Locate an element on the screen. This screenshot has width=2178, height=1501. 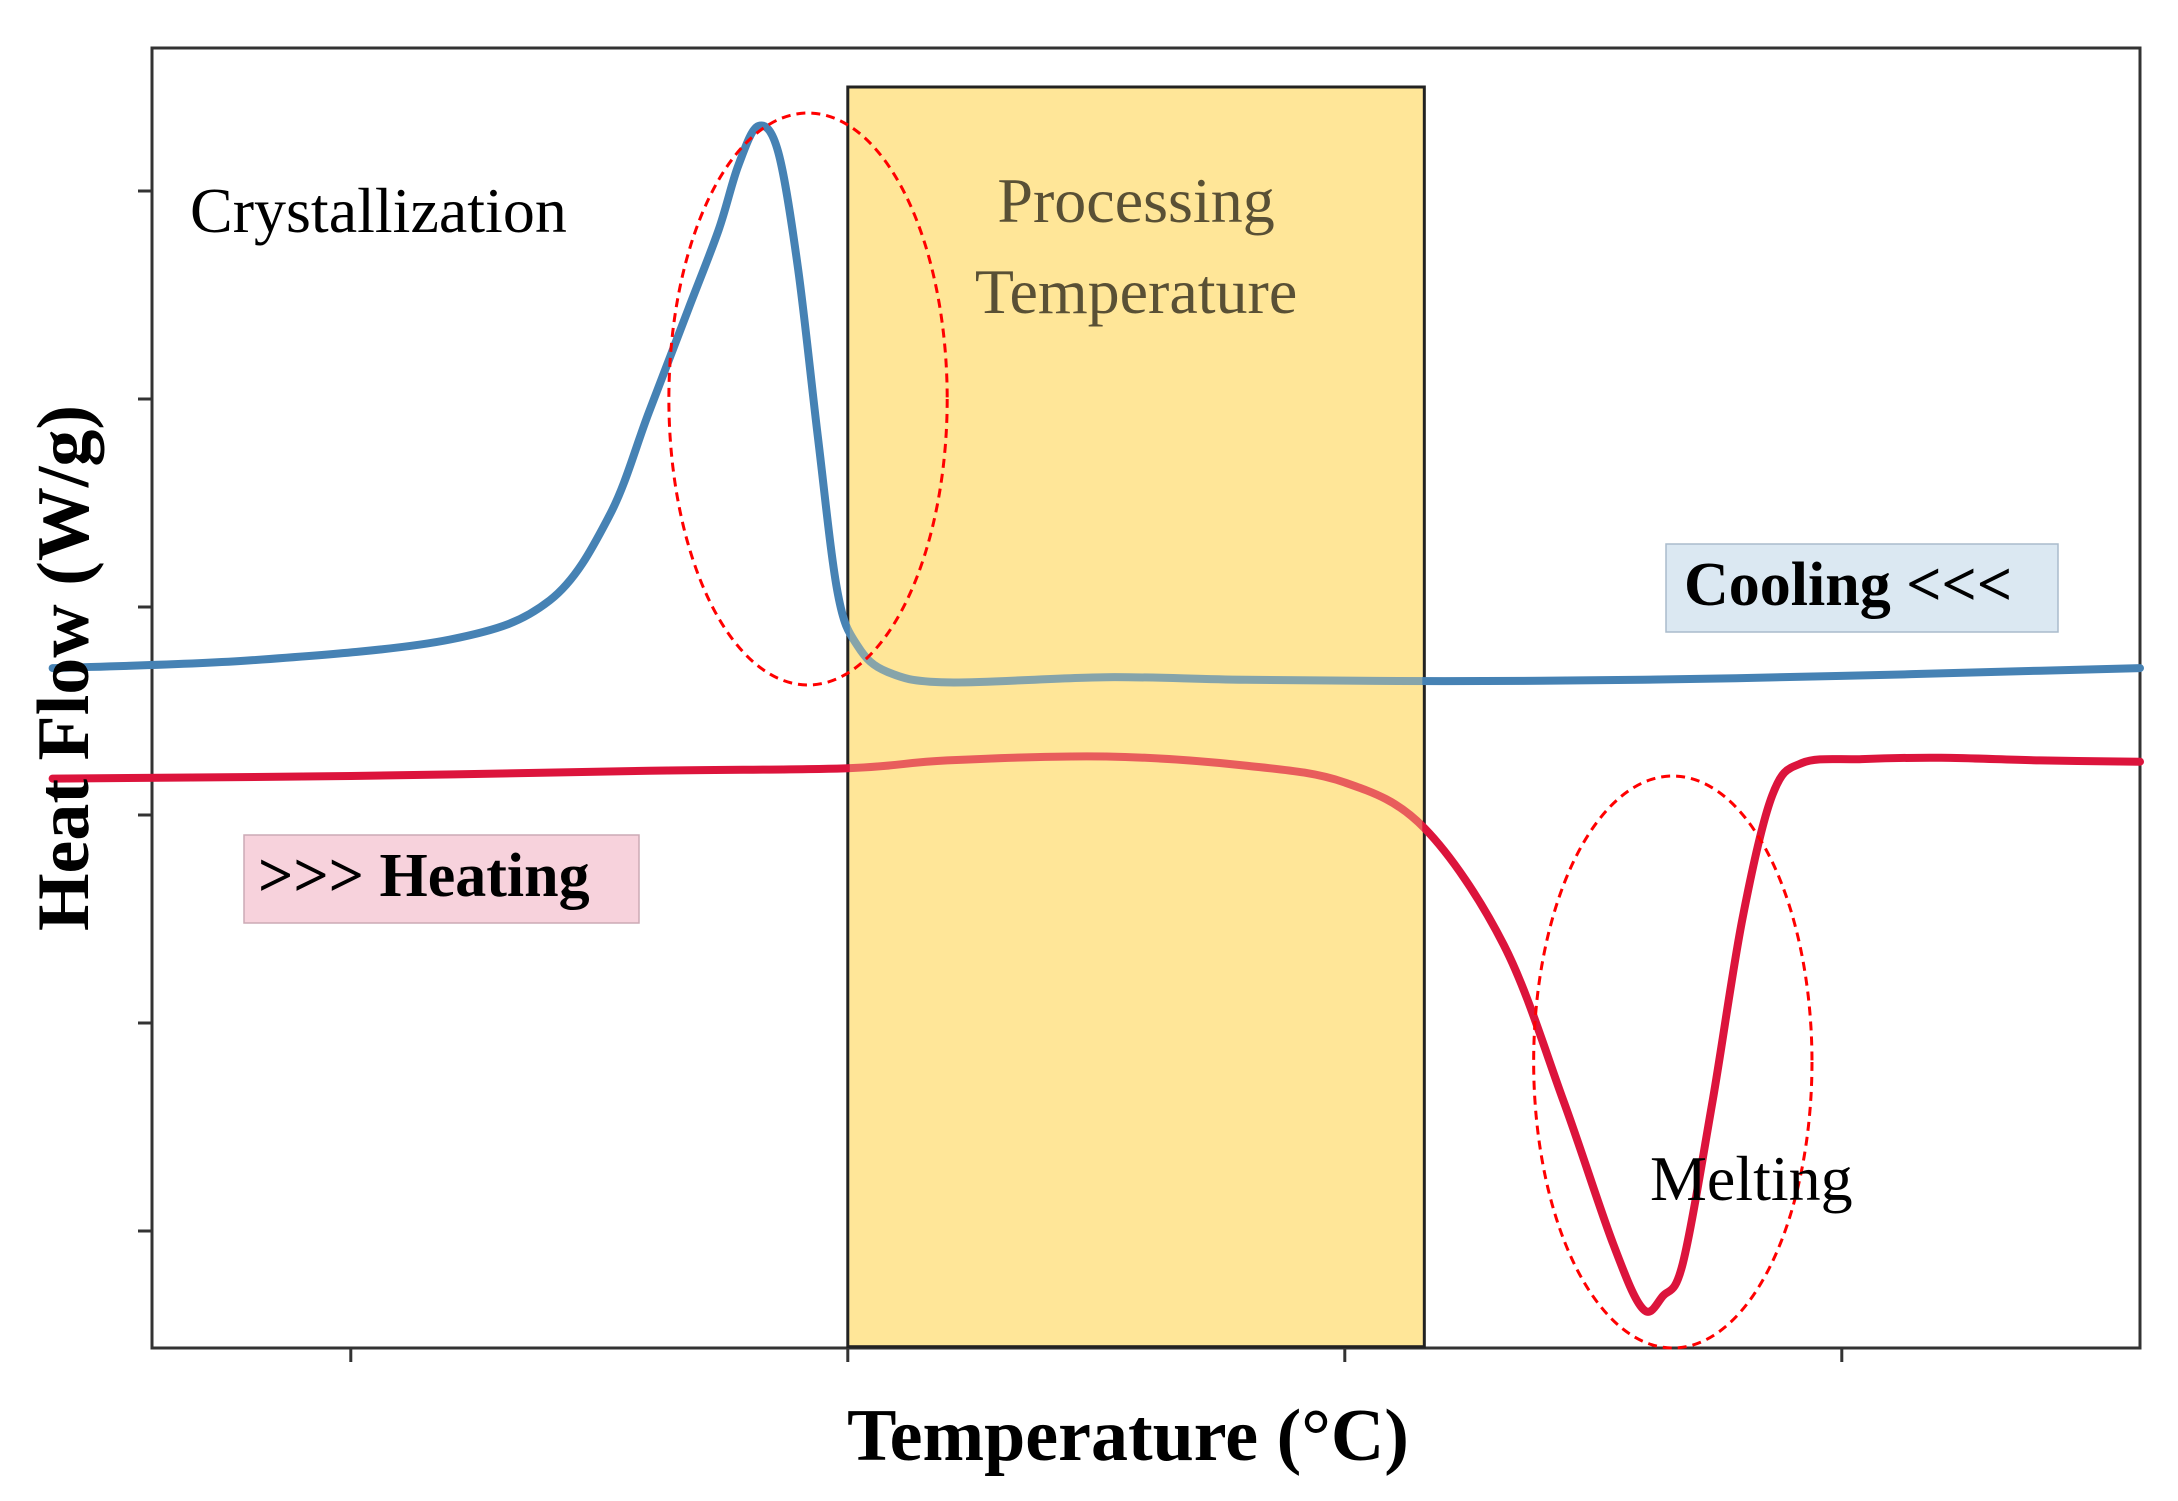
melting-ellipse is located at coordinates (1673, 1062).